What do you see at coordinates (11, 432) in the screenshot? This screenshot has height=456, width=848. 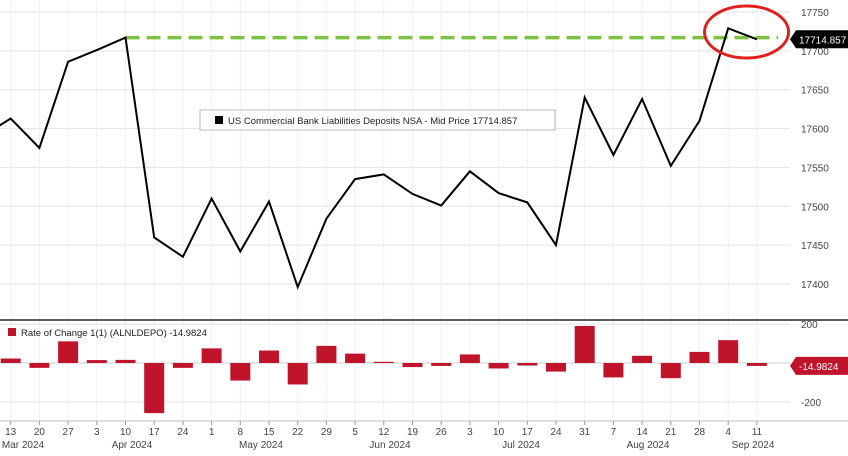 I see `x-tick-label: 13` at bounding box center [11, 432].